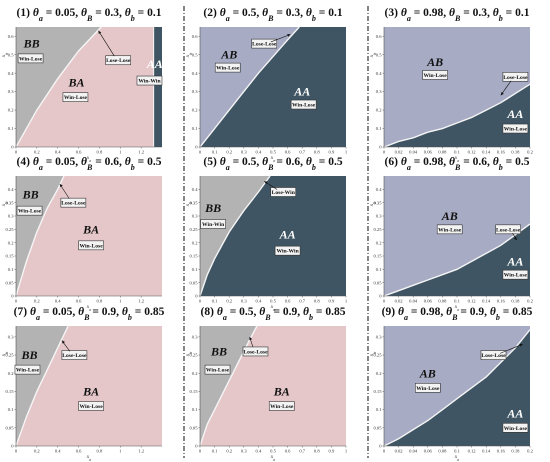  What do you see at coordinates (244, 301) in the screenshot?
I see `x-tick-label: 0.3` at bounding box center [244, 301].